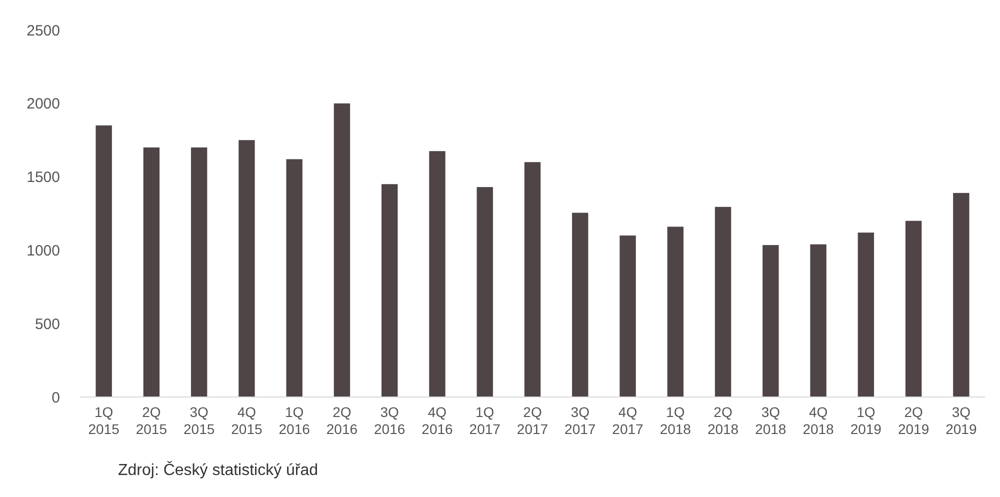  I want to click on y-tick-label: 0, so click(56, 397).